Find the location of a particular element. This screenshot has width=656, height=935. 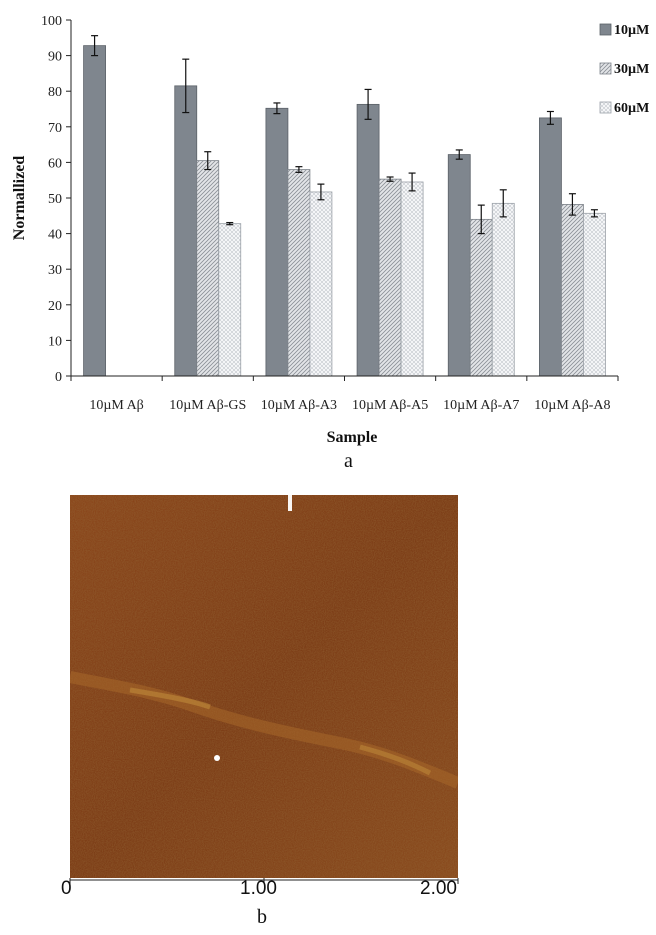

x-tick-label: 10µM Aβ-A5 is located at coordinates (390, 405).